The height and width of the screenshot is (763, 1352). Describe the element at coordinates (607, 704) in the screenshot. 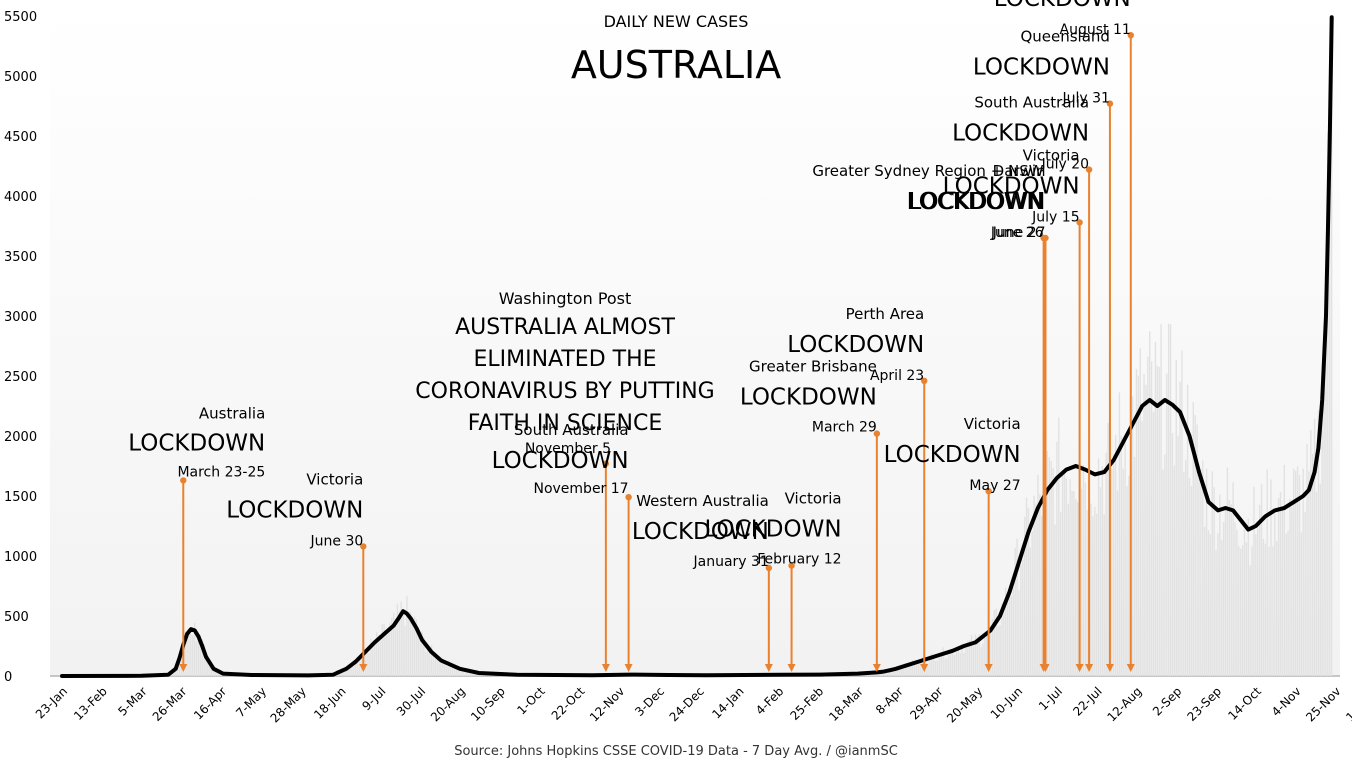

I see `x-tick-label: 12-Nov` at that location.